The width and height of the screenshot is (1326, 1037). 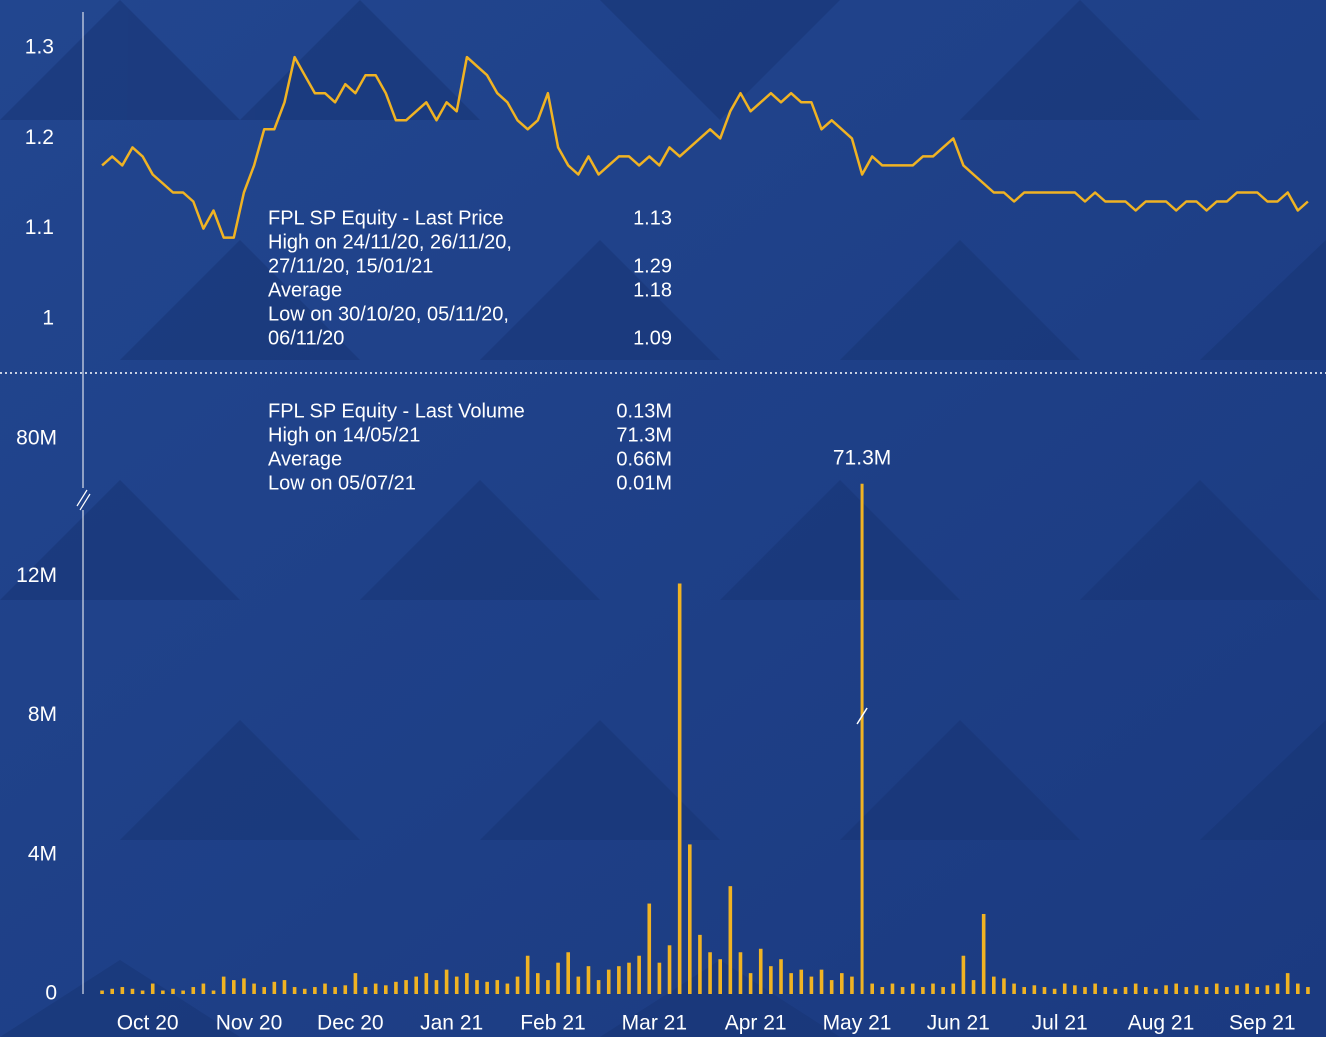 What do you see at coordinates (350, 1023) in the screenshot?
I see `x-tick-label: Dec 20` at bounding box center [350, 1023].